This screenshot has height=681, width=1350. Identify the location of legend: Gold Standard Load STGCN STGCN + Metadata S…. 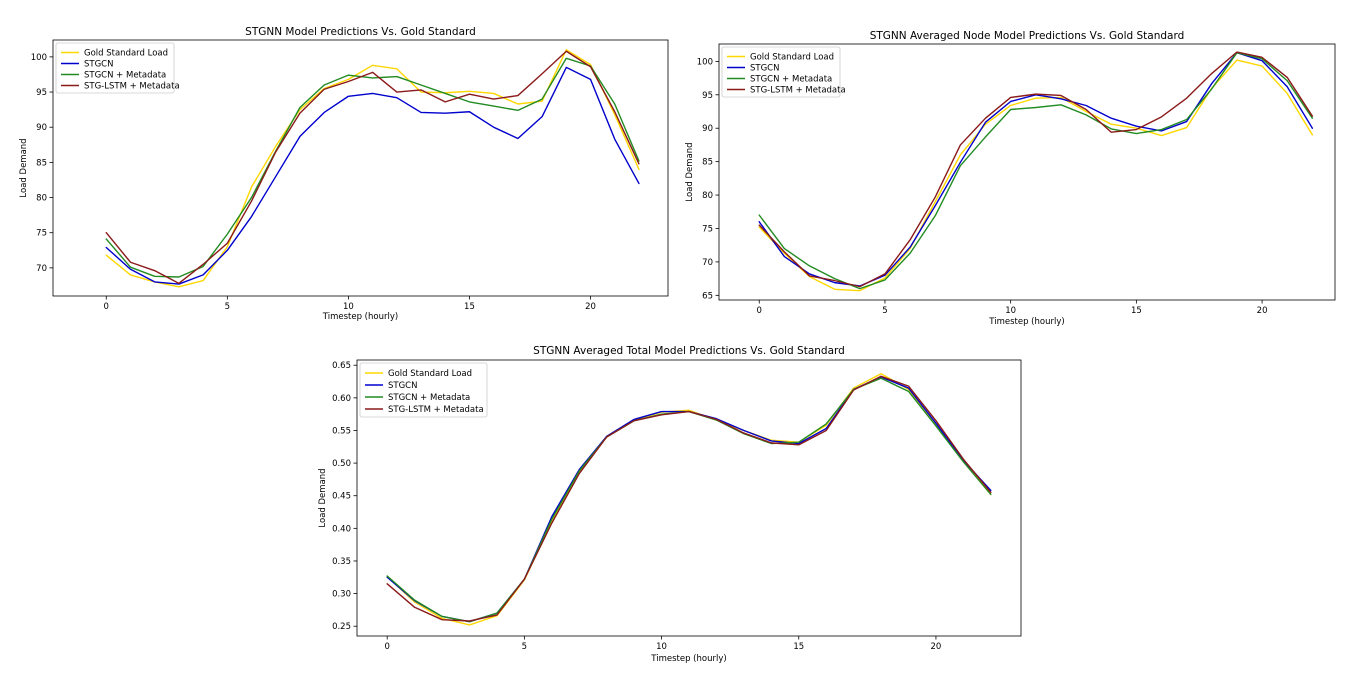
(423, 390).